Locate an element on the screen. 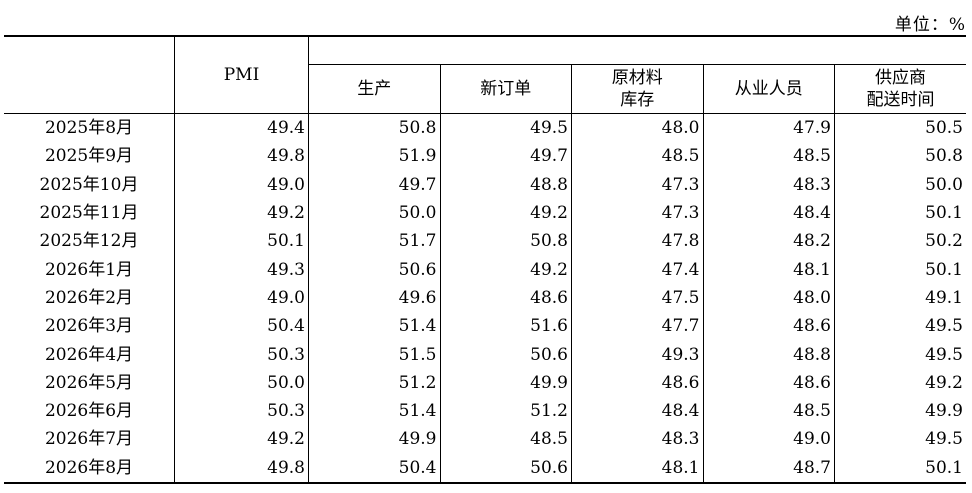  table-row: 2026年5月 50.0 51.2 49.9 48.6 48.6 49.2 is located at coordinates (485, 382).